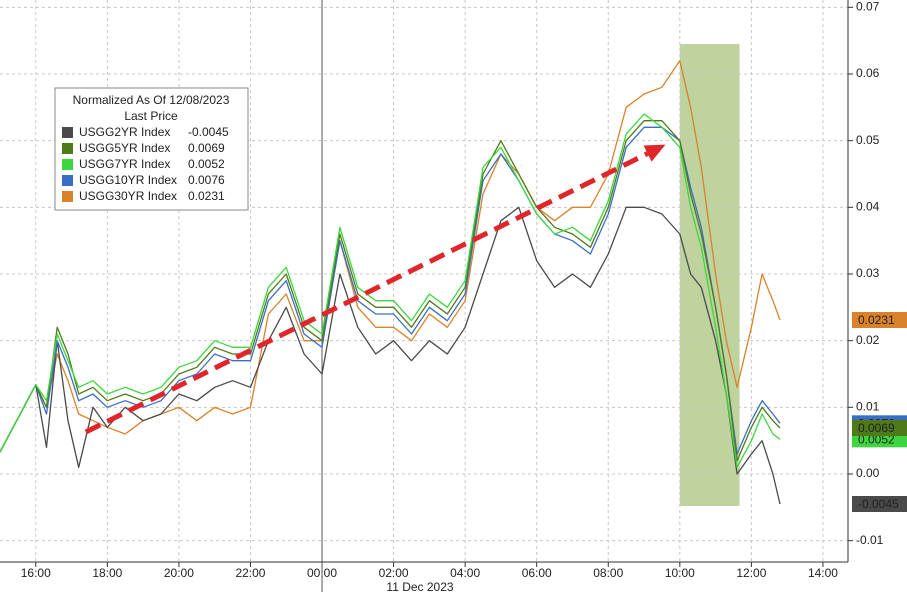  What do you see at coordinates (208, 132) in the screenshot?
I see `legend-value: -0.0045` at bounding box center [208, 132].